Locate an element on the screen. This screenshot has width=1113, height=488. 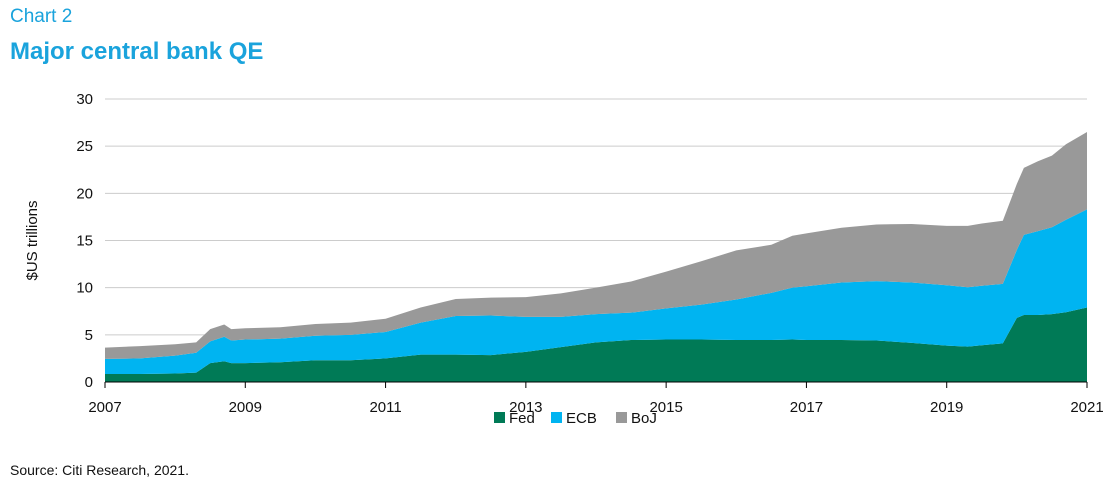
x-tick-label-2021: 2021 is located at coordinates (1086, 407).